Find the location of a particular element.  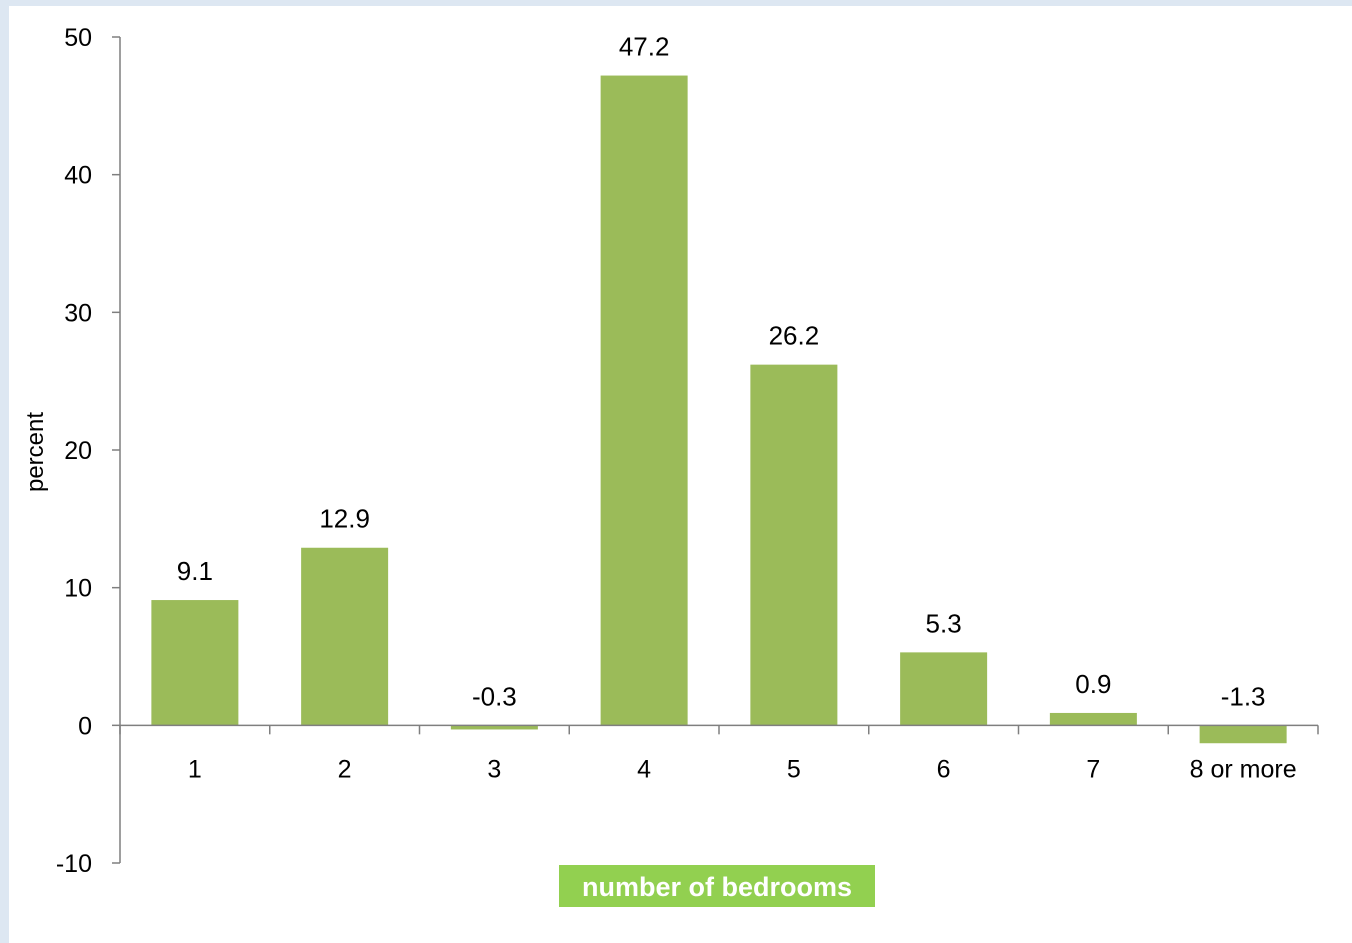

y-tick-label: 0 is located at coordinates (85, 726).